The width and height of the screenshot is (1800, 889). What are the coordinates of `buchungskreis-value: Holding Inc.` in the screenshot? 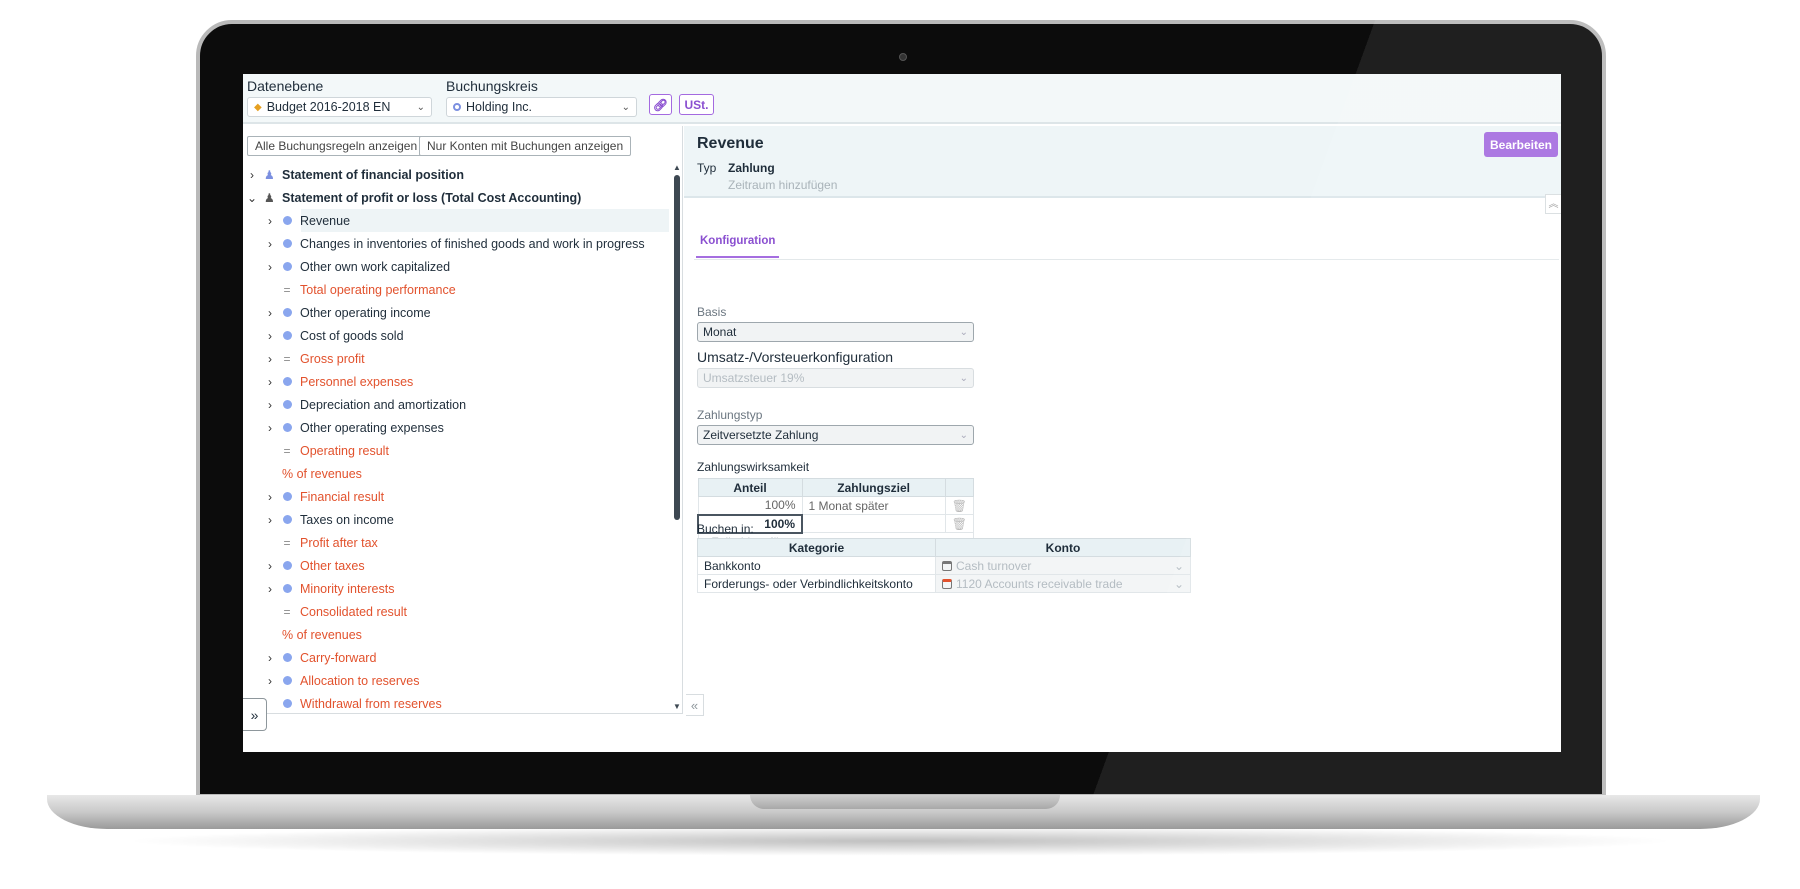 It's located at (499, 107).